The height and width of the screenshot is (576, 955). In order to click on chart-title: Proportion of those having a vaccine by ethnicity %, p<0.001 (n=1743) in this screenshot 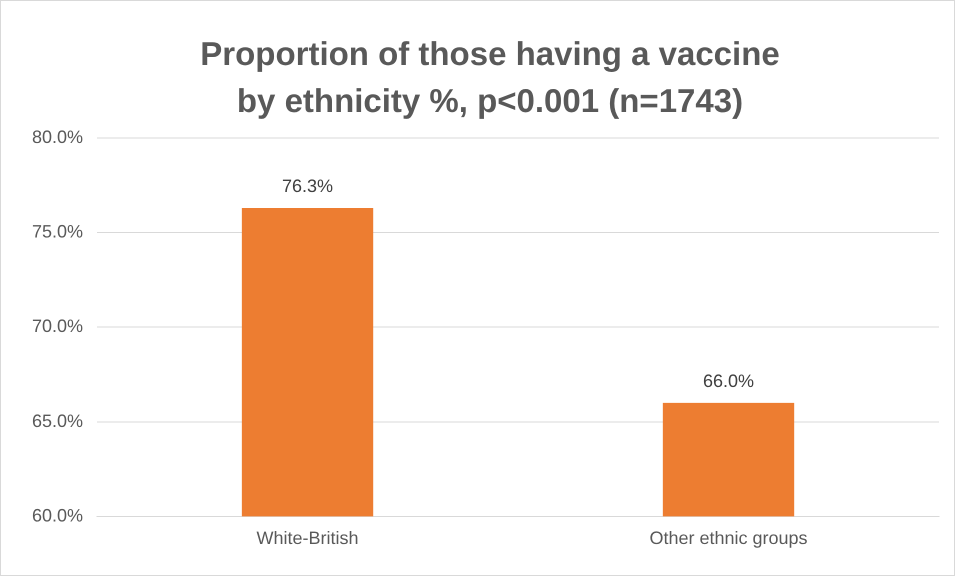, I will do `click(490, 77)`.